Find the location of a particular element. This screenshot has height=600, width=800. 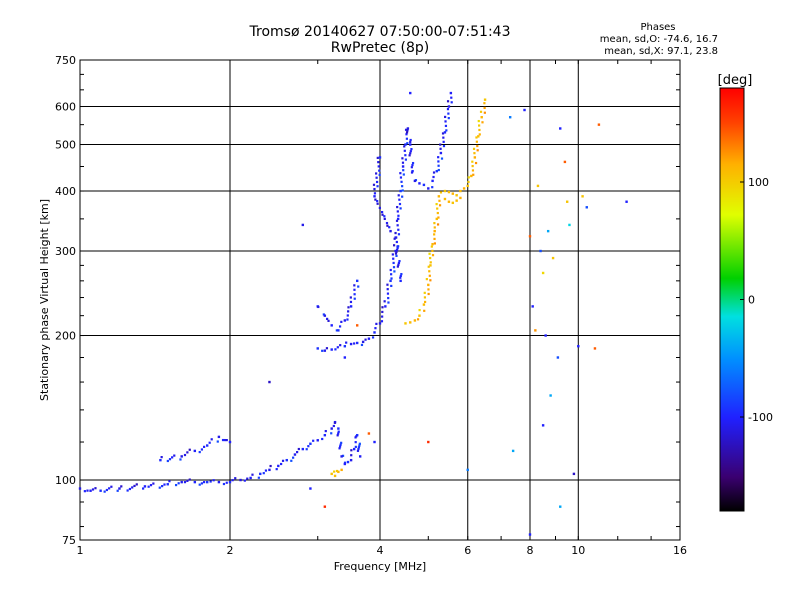

x-tick-label: 1 is located at coordinates (80, 550).